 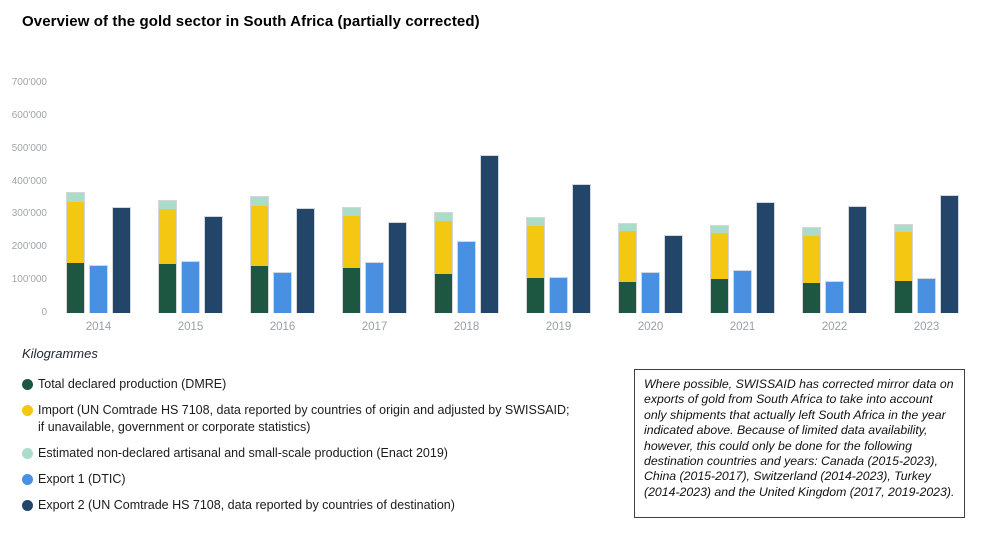 I want to click on stacked-bar-2014, so click(x=75, y=252).